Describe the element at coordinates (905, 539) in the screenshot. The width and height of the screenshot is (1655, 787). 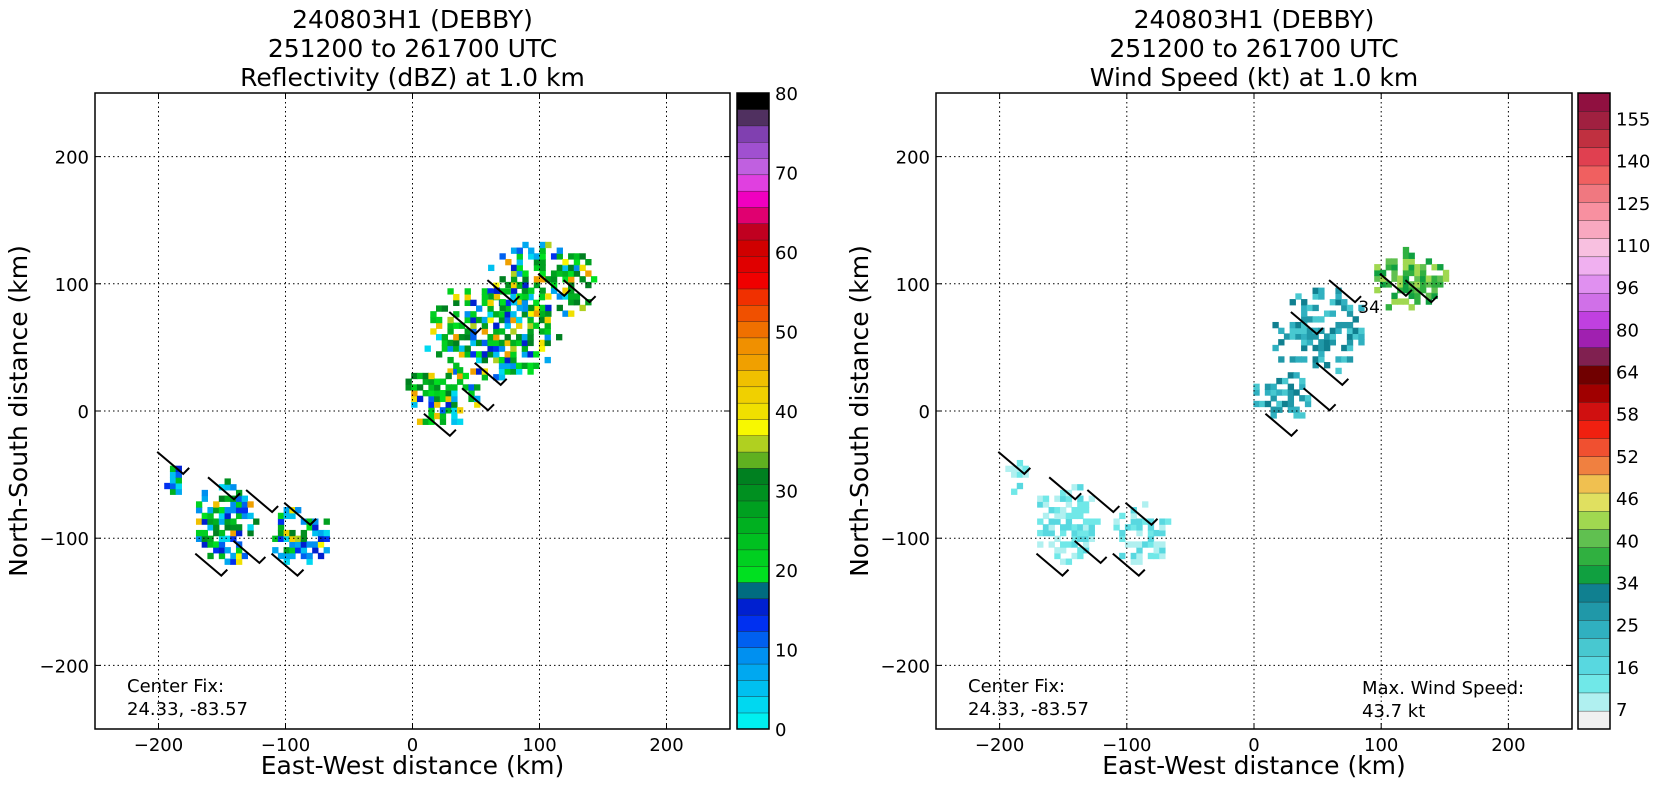
I see `y-tick-label: −100` at that location.